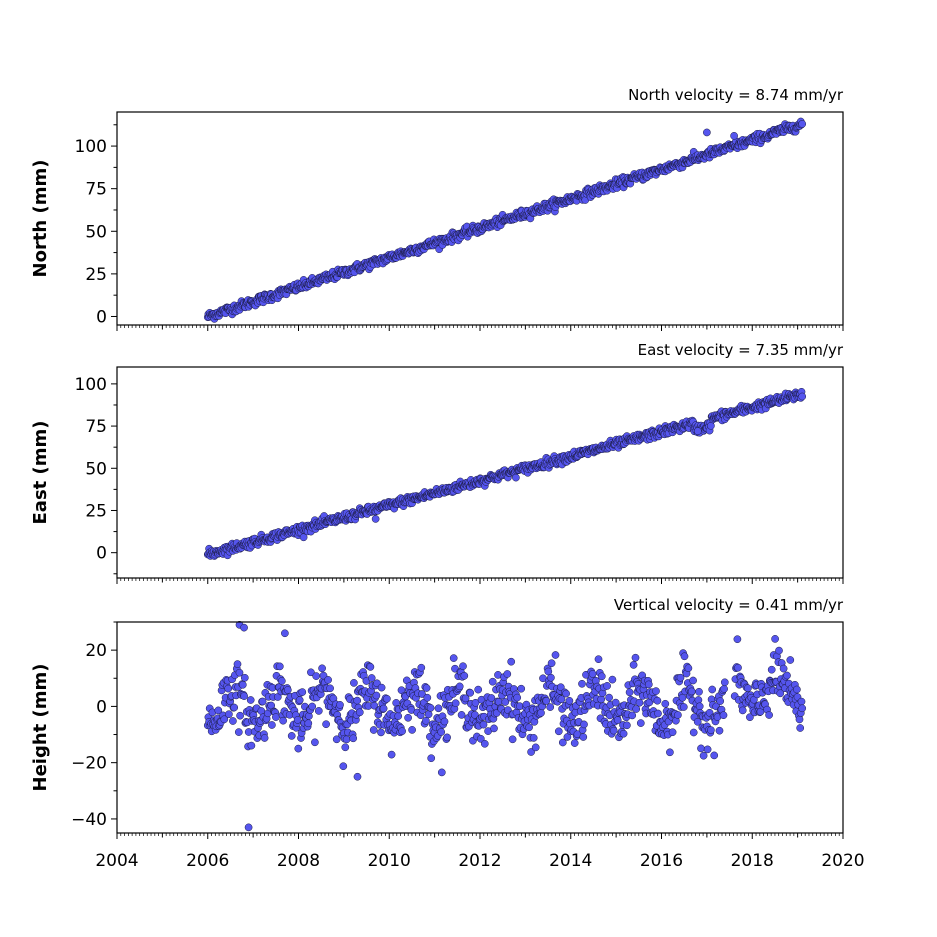 This screenshot has width=937, height=937. I want to click on x-tick-label: 2010, so click(389, 861).